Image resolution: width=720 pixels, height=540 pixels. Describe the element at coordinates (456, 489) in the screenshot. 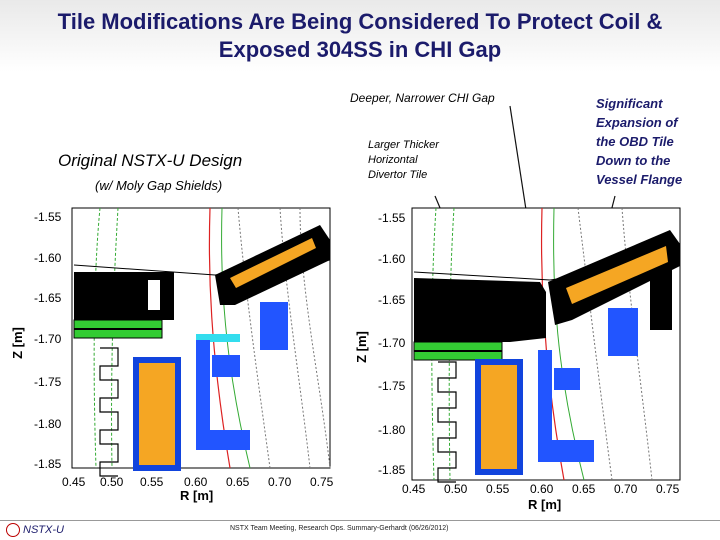

I see `right-xtick-2: 0.50` at that location.